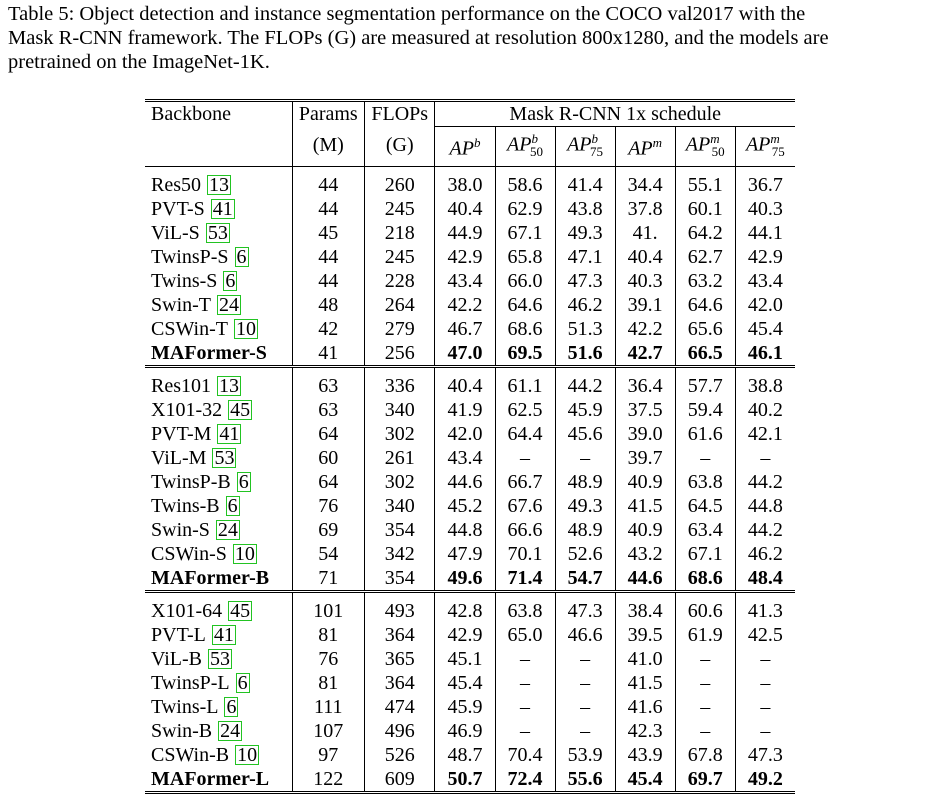  I want to click on metric-cell: 49.2, so click(764, 780).